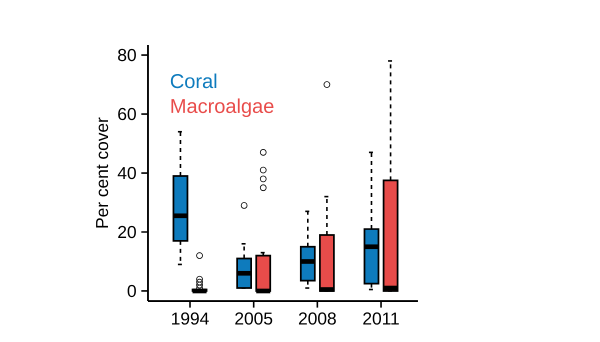  I want to click on text: Coral, so click(193, 81).